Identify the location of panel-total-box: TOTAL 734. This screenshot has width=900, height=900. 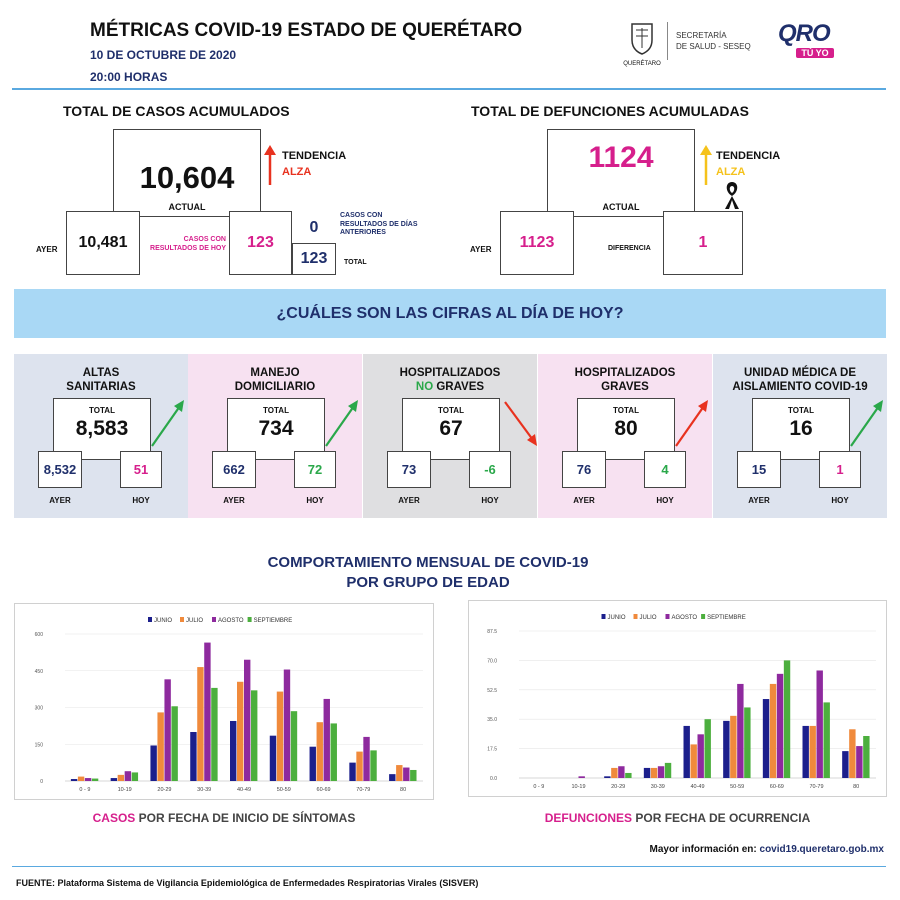
(276, 429).